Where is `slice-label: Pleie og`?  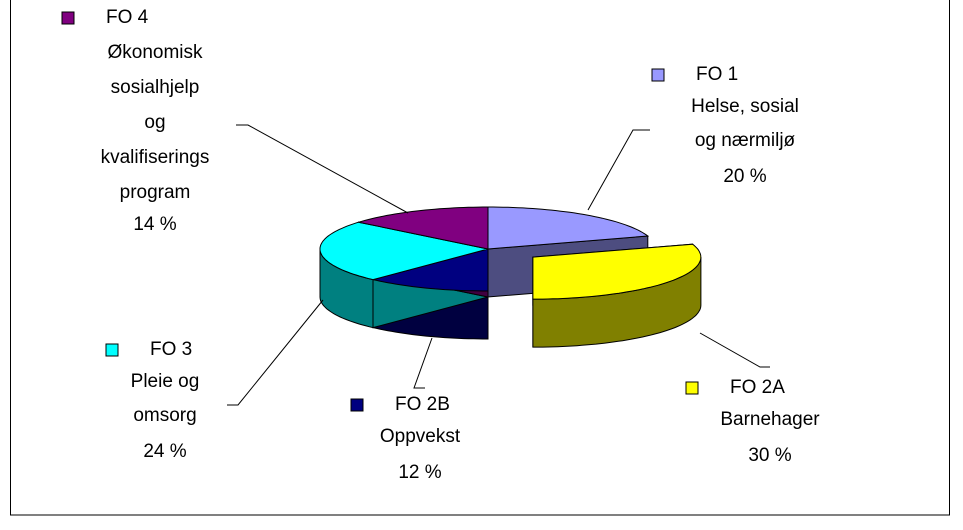
slice-label: Pleie og is located at coordinates (165, 381).